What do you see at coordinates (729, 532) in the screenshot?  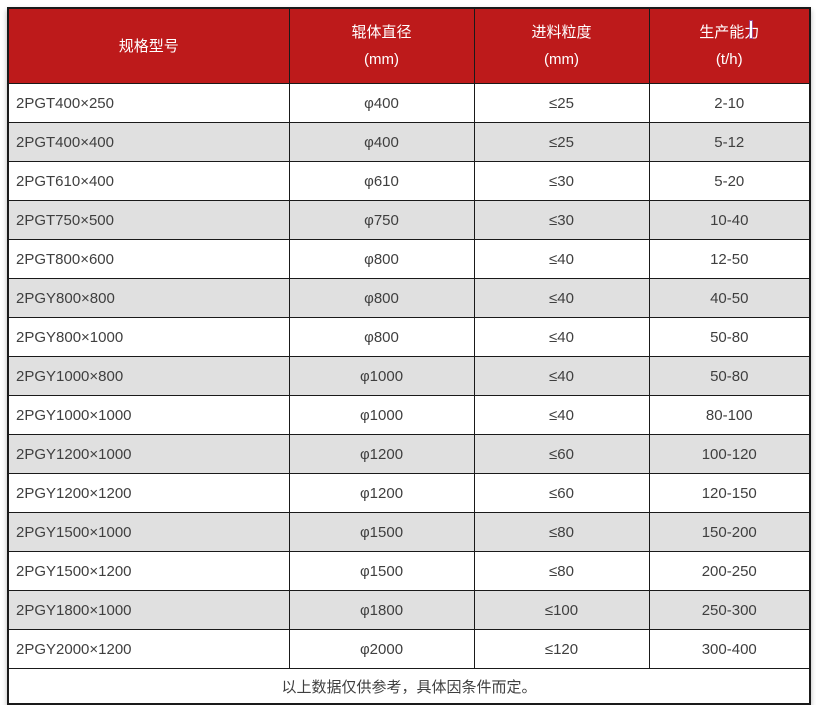 I see `cell-capacity: 150-200` at bounding box center [729, 532].